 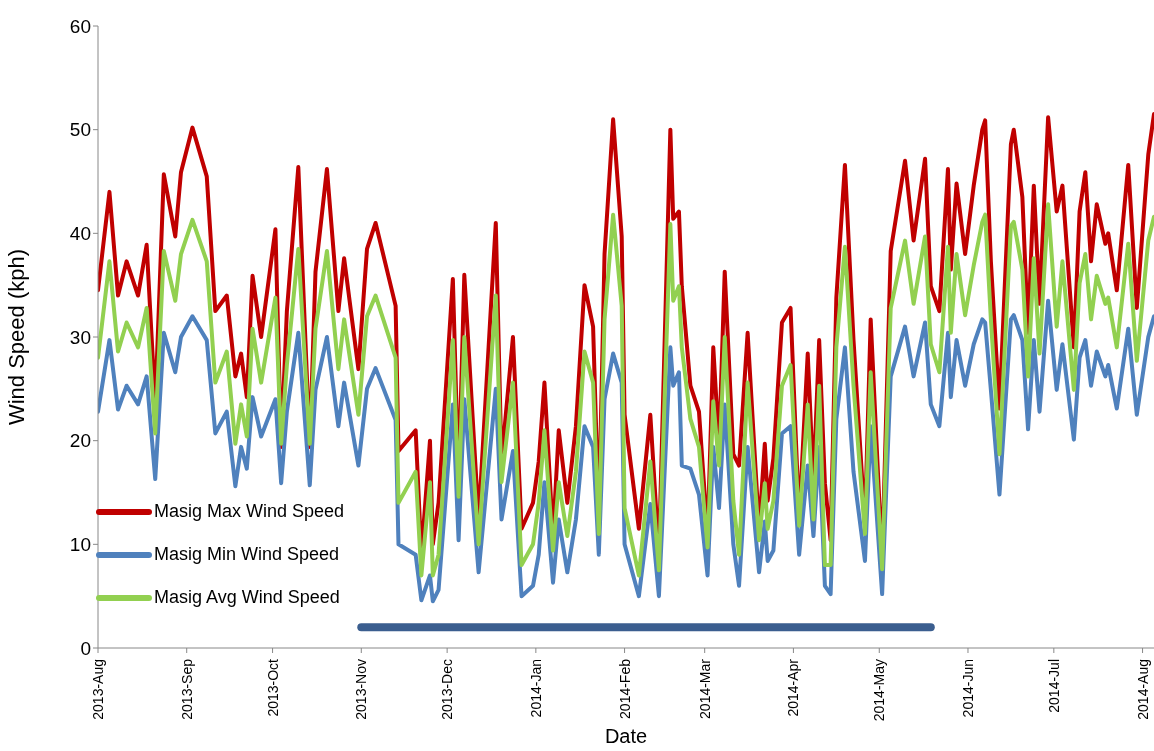 I want to click on y-tick-label: 60, so click(x=80, y=26).